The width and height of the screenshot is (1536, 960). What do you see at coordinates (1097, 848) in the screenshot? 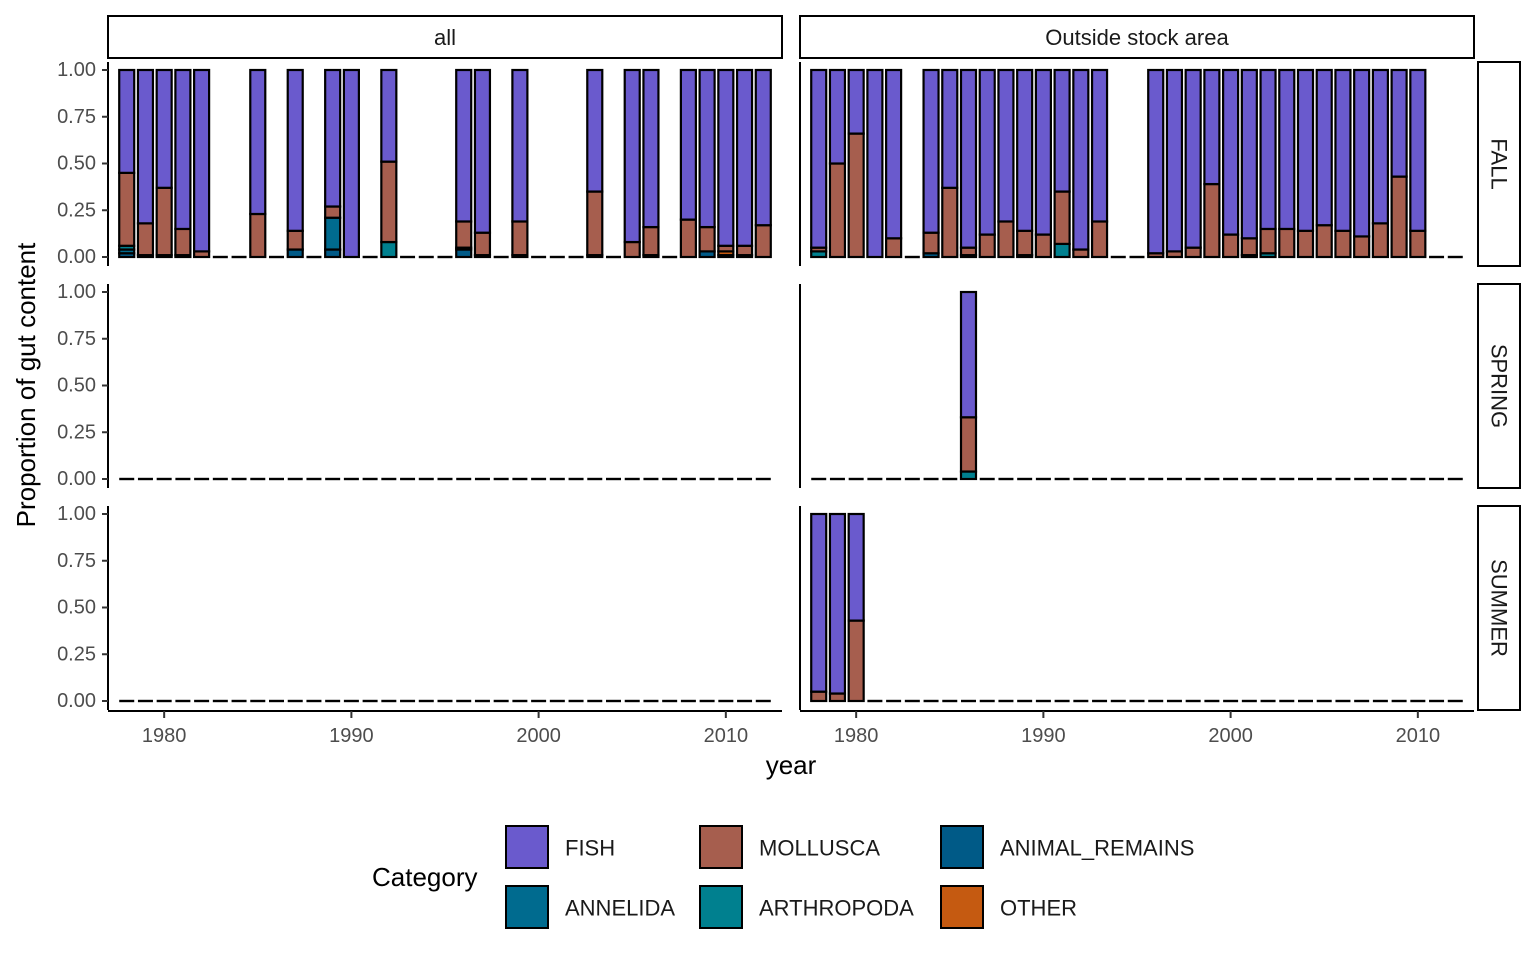
I see `legend-label: ANIMAL_REMAINS` at bounding box center [1097, 848].